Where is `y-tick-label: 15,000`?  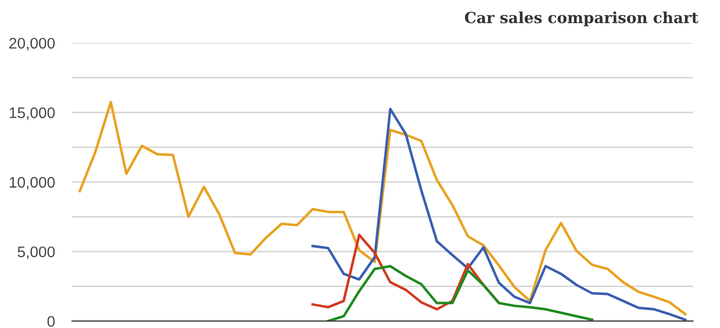 y-tick-label: 15,000 is located at coordinates (32, 113).